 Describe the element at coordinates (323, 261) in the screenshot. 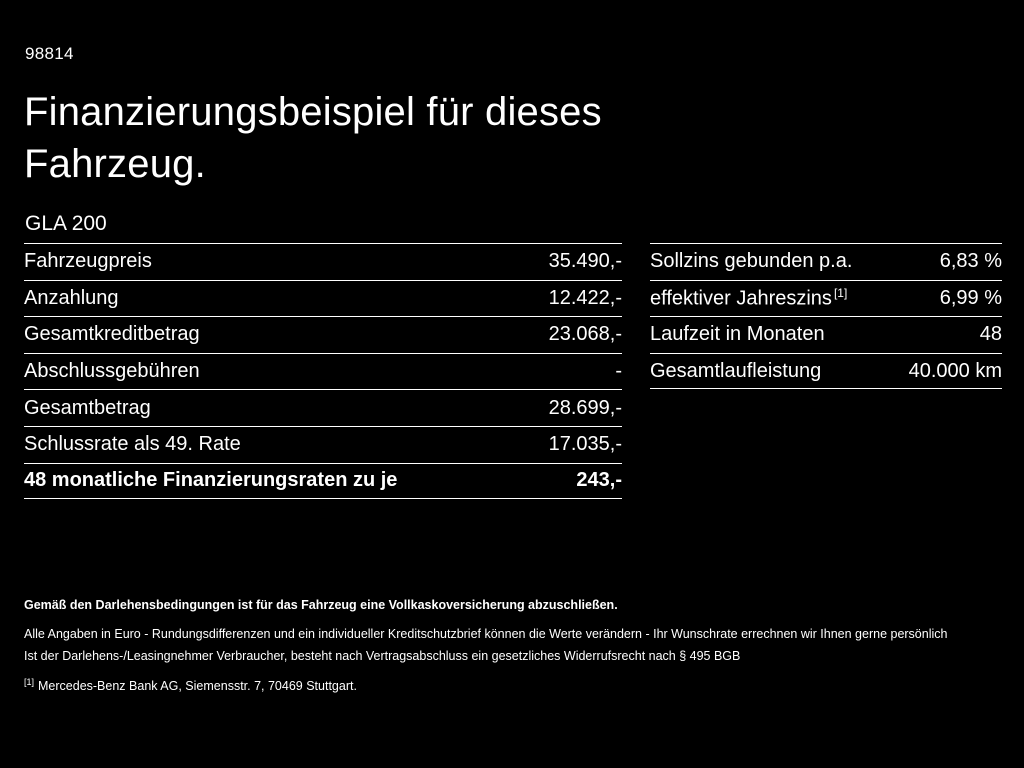

I see `table-row-fahrzeugpreis: Fahrzeugpreis 35.490,-` at that location.